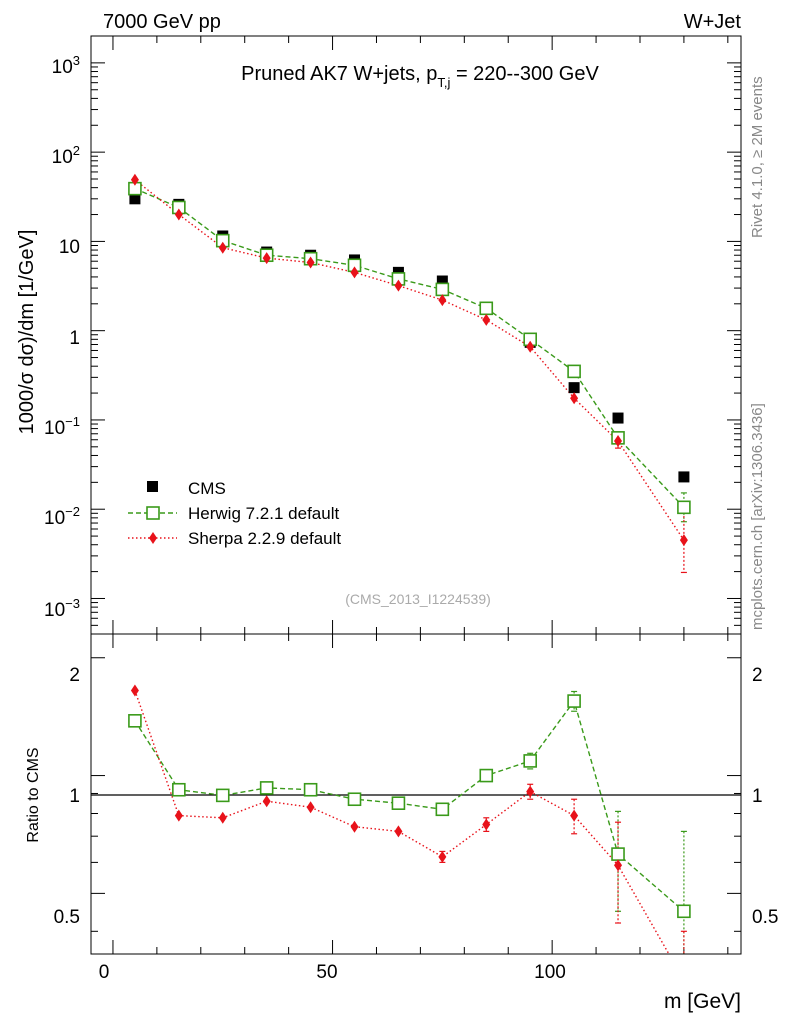 This screenshot has height=1024, width=786. I want to click on ratio-tick-label-right: 2, so click(757, 675).